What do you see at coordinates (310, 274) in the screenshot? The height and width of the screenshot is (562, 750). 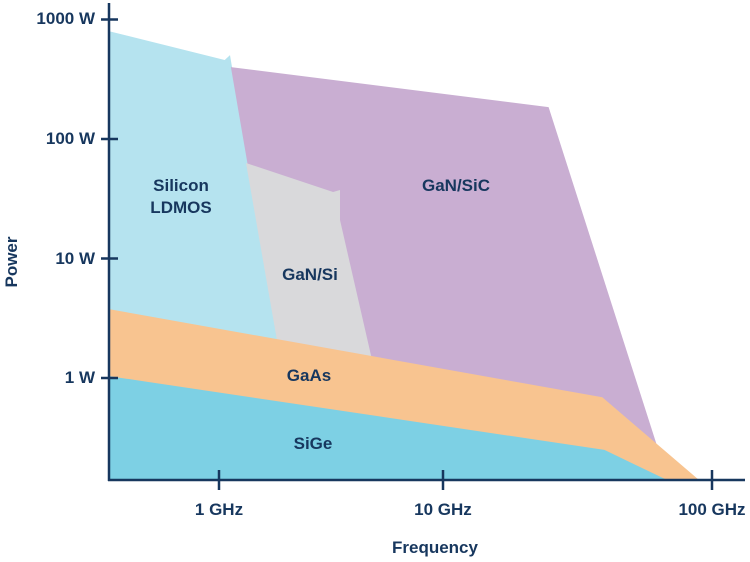 I see `region-label-gan-si: GaN/Si` at bounding box center [310, 274].